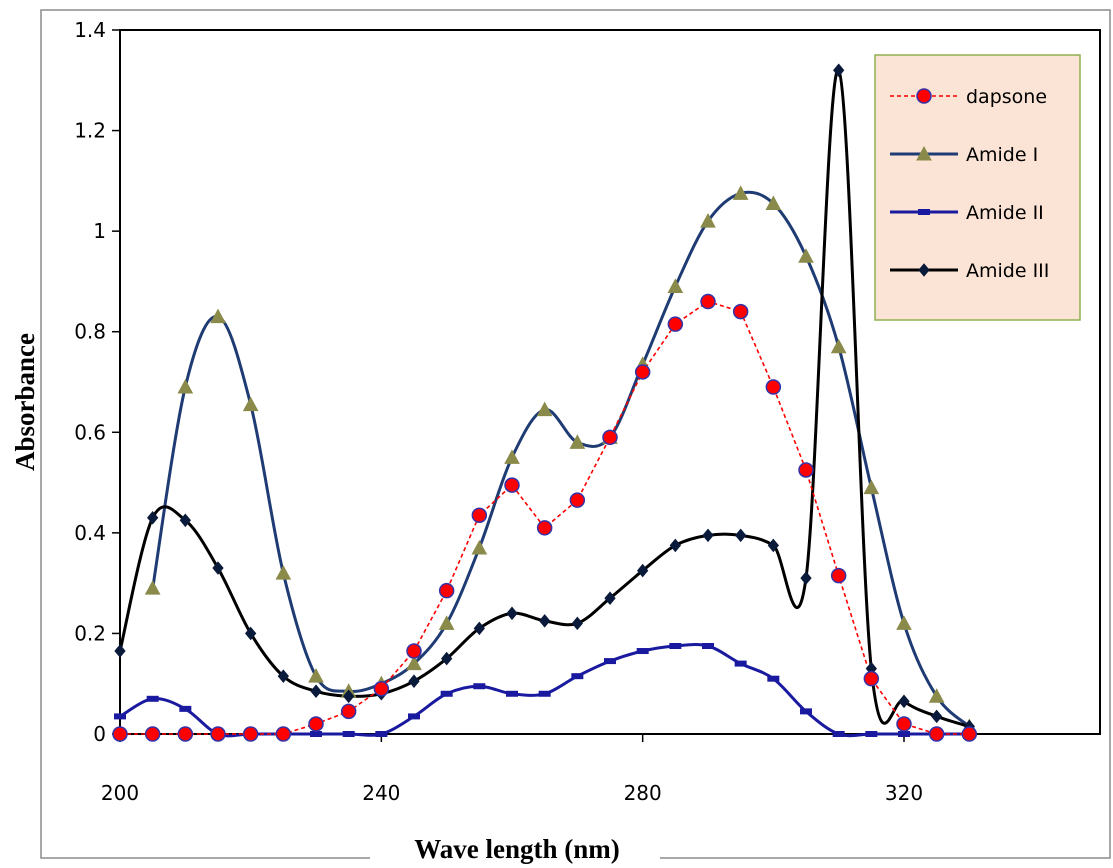 This screenshot has height=868, width=1113. I want to click on x-axis-title-backdrop, so click(515, 849).